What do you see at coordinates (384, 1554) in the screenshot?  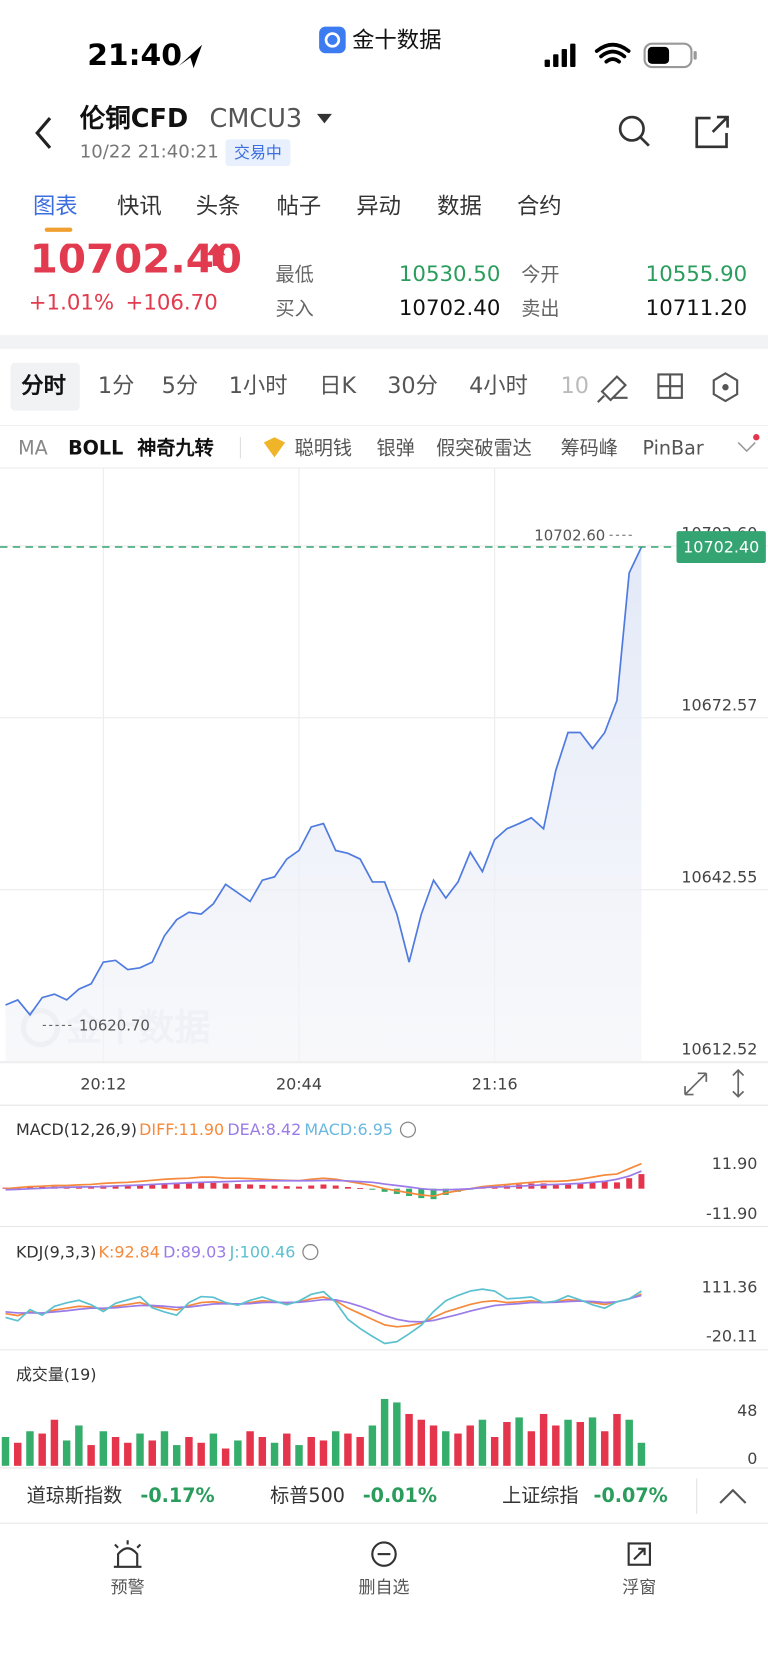 I see `unwatch-icon` at bounding box center [384, 1554].